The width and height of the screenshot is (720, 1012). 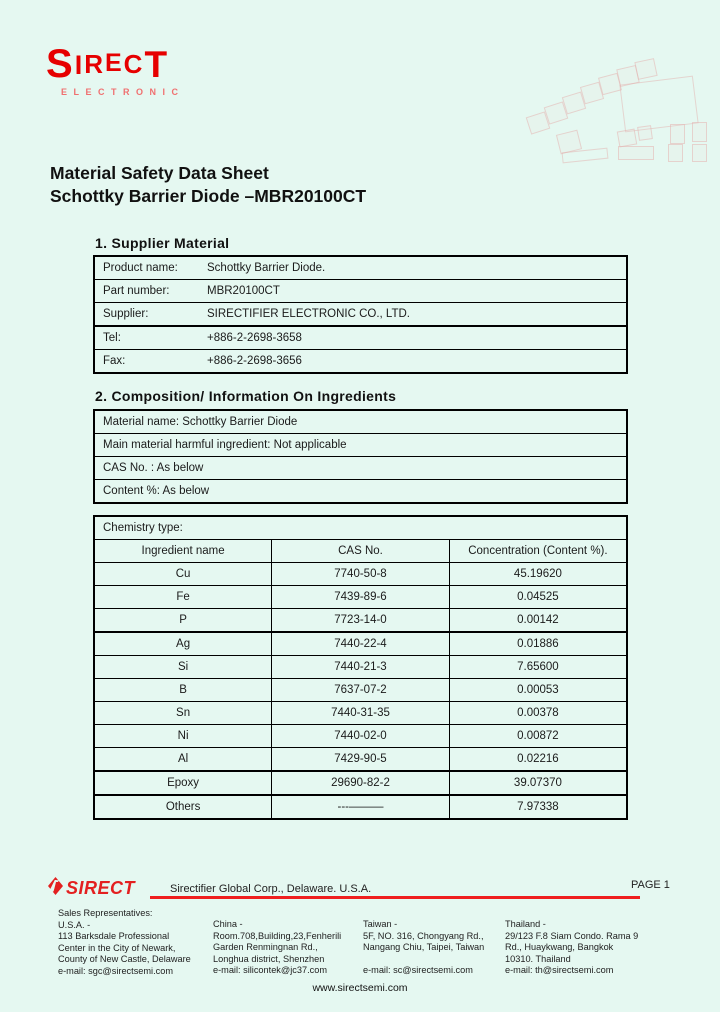 I want to click on logo-letter: I, so click(x=78, y=65).